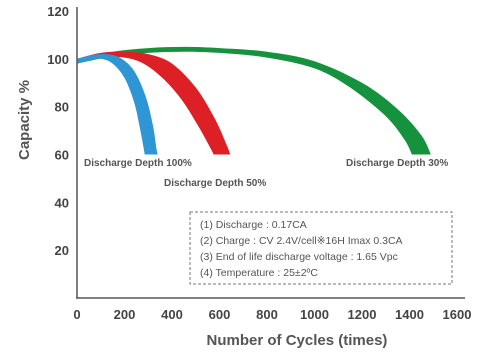  Describe the element at coordinates (125, 314) in the screenshot. I see `x-tick-200: 200` at that location.